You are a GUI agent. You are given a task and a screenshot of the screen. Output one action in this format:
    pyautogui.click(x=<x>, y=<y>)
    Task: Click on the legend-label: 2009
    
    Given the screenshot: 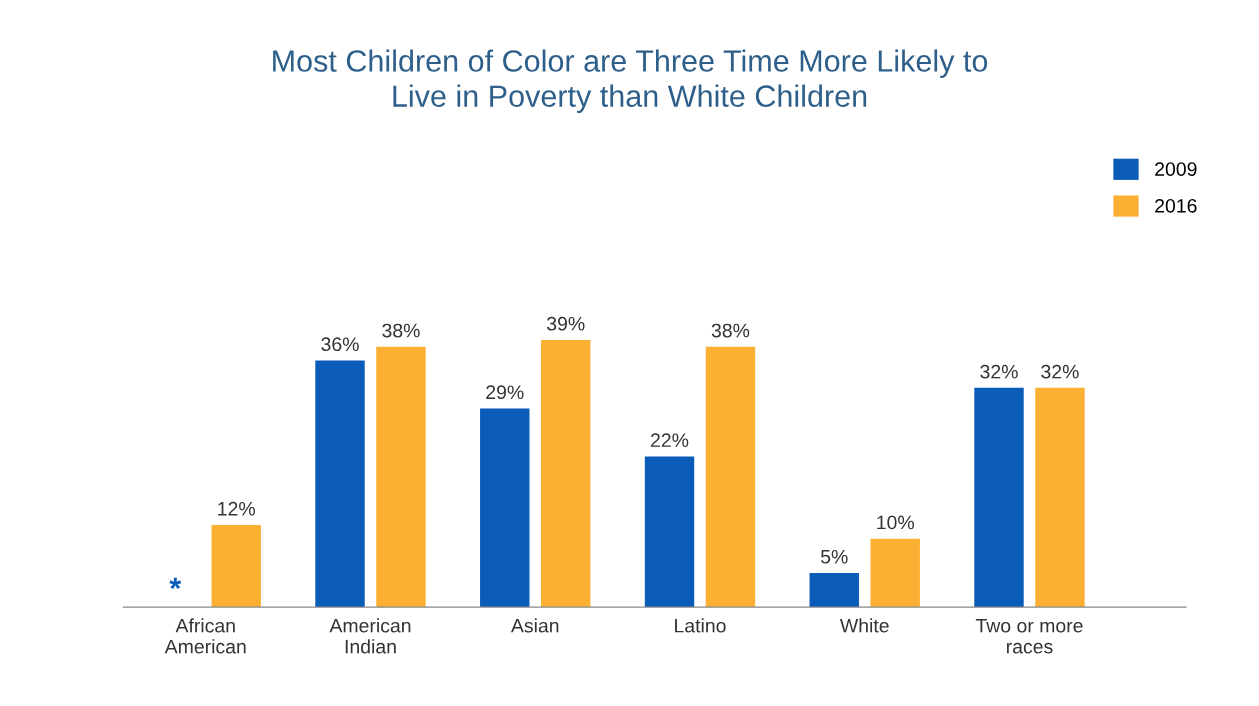 What is the action you would take?
    pyautogui.click(x=1176, y=169)
    